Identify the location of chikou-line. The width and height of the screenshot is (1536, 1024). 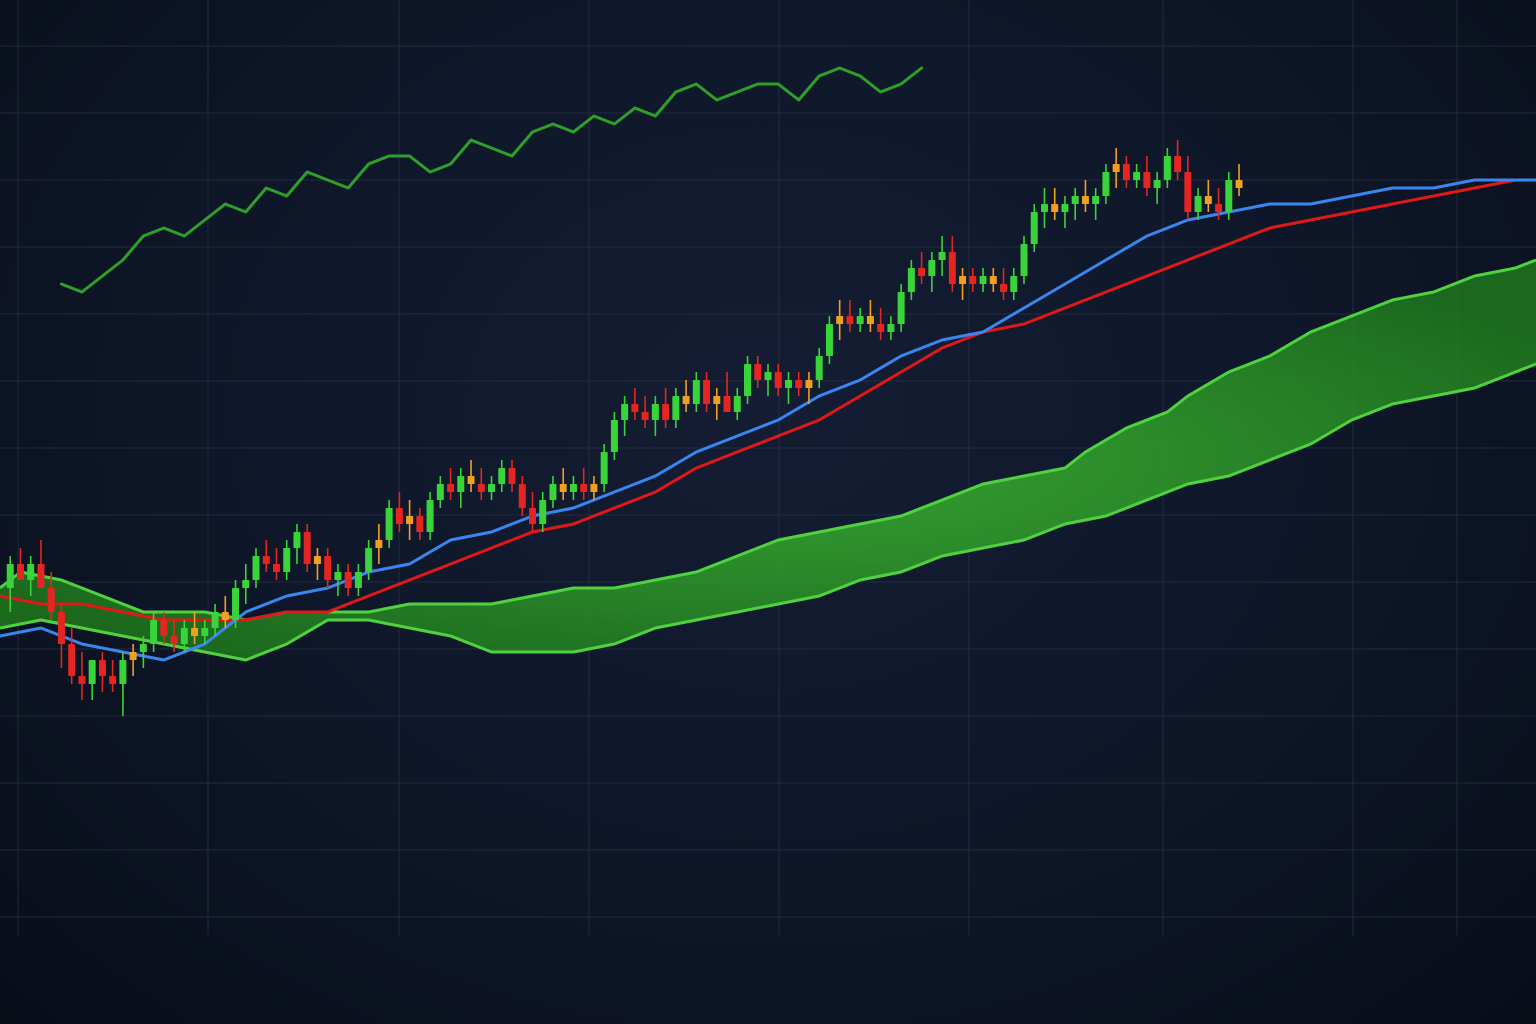
(491, 180).